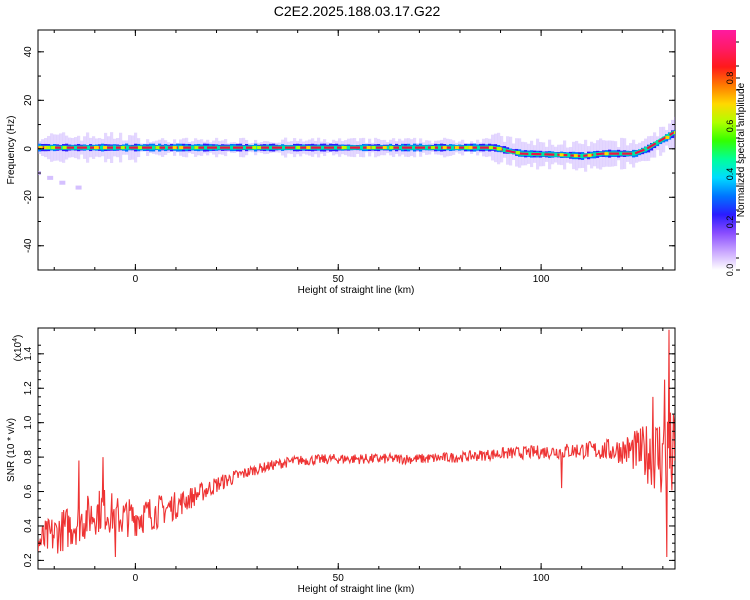 The width and height of the screenshot is (750, 600). Describe the element at coordinates (730, 222) in the screenshot. I see `colorbar-tick-label: 0.2` at that location.